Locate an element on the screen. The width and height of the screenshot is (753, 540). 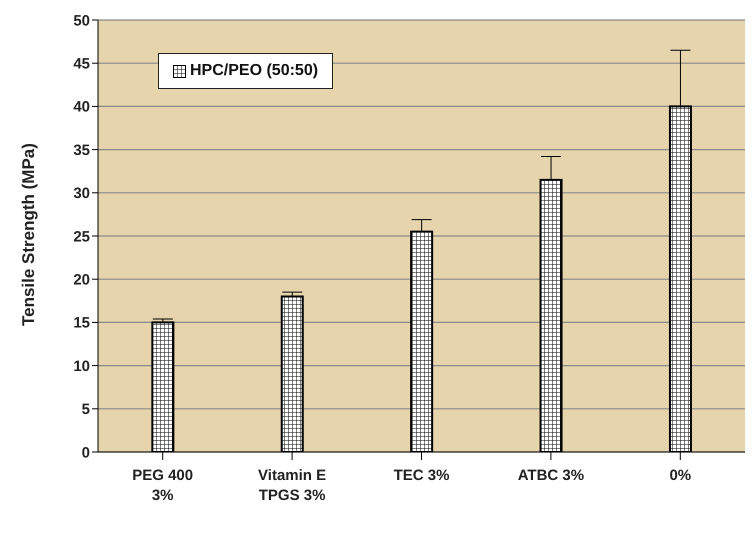
y-tick-label: 25 is located at coordinates (81, 237).